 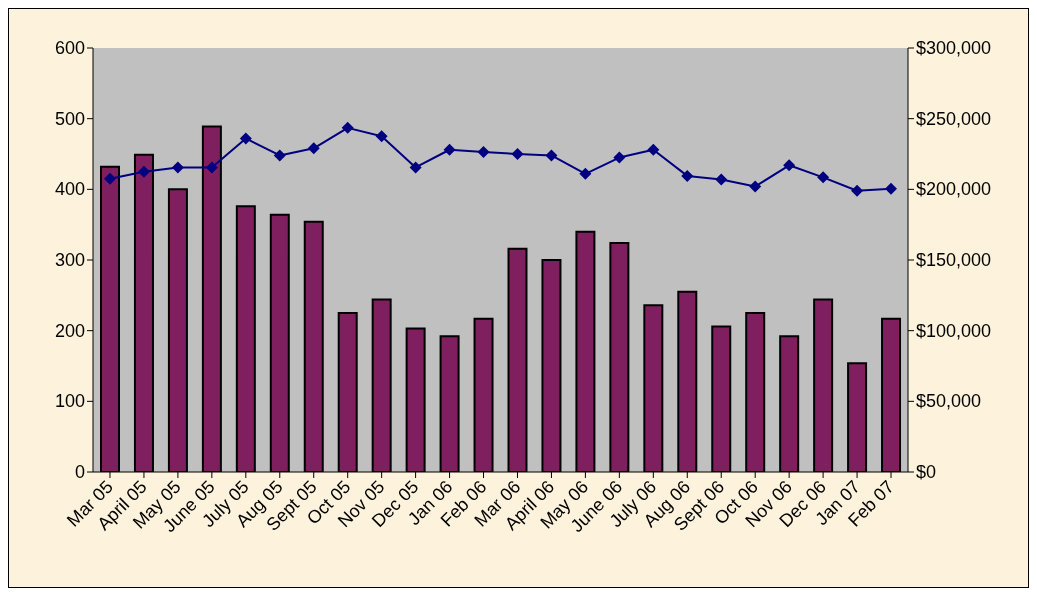 I want to click on y2-tick-label: $0, so click(x=926, y=472).